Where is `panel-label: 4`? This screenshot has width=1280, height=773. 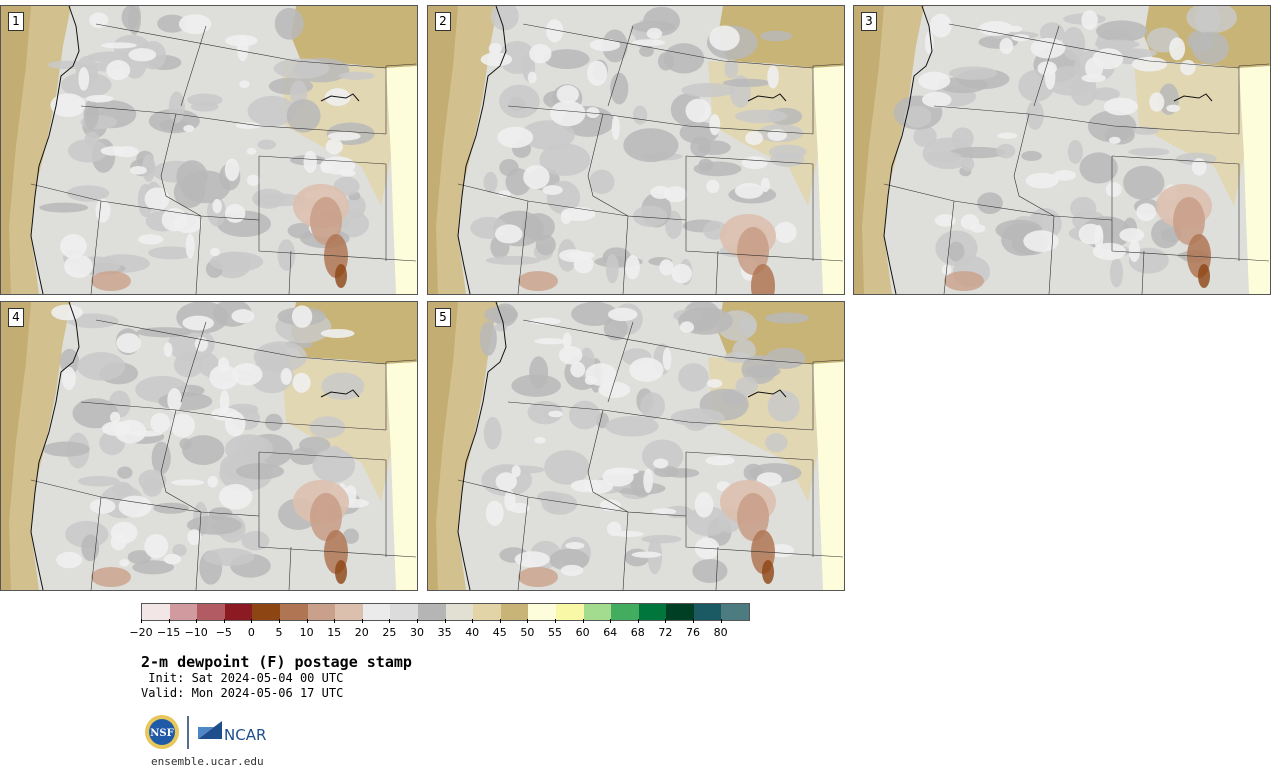
panel-label: 4 is located at coordinates (16, 317).